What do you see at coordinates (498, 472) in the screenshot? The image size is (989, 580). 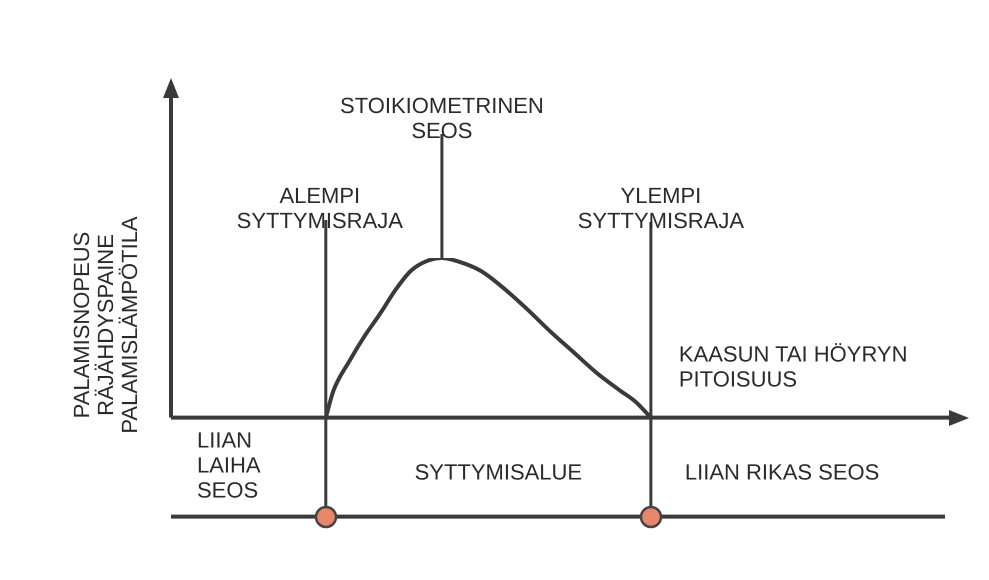 I see `text: SYTTYMISALUE` at bounding box center [498, 472].